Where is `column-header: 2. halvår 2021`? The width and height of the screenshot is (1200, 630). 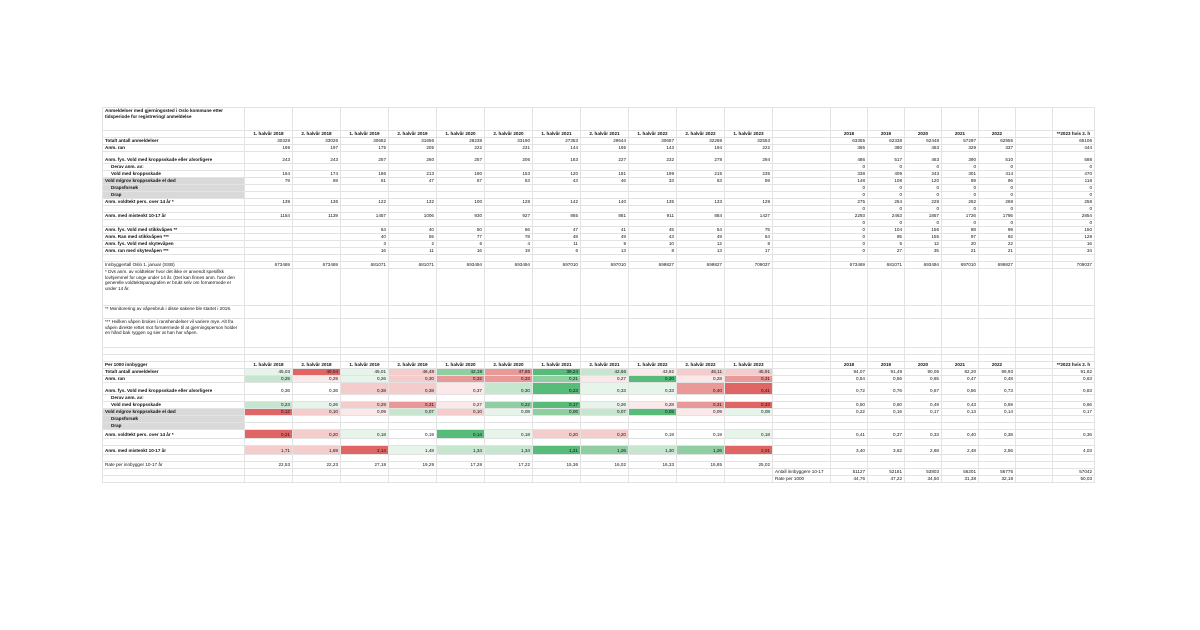
column-header: 2. halvår 2021 is located at coordinates (604, 365).